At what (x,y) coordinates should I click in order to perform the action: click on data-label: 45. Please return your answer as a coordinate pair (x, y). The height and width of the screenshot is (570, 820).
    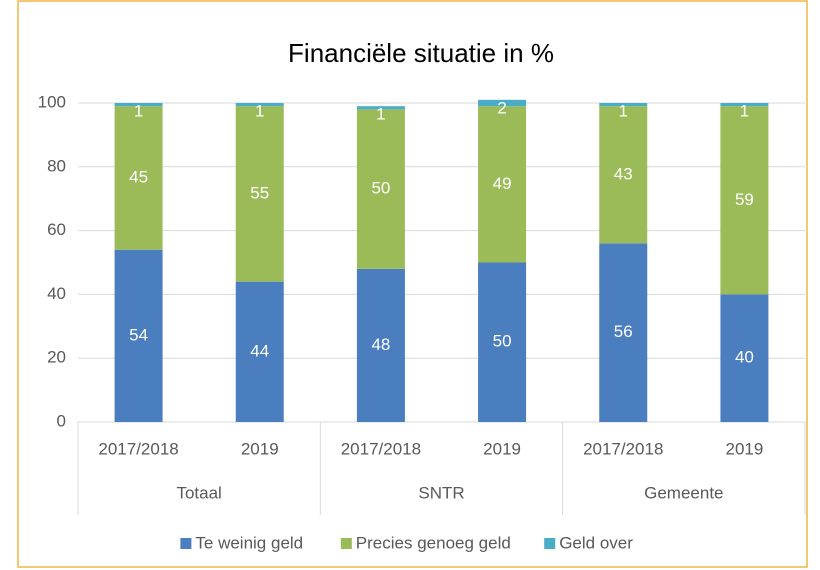
    Looking at the image, I should click on (138, 176).